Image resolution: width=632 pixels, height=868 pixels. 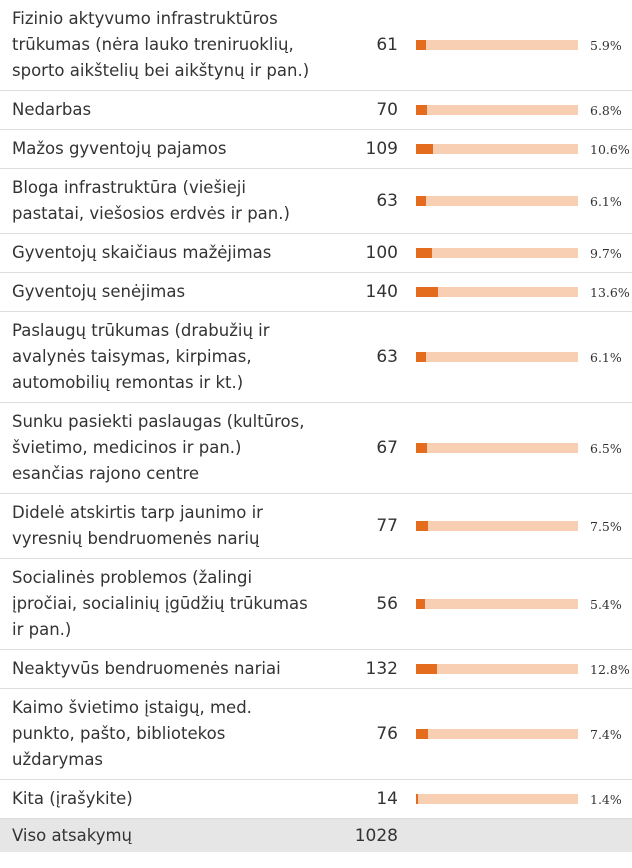 I want to click on answer-count: 14, so click(x=387, y=799).